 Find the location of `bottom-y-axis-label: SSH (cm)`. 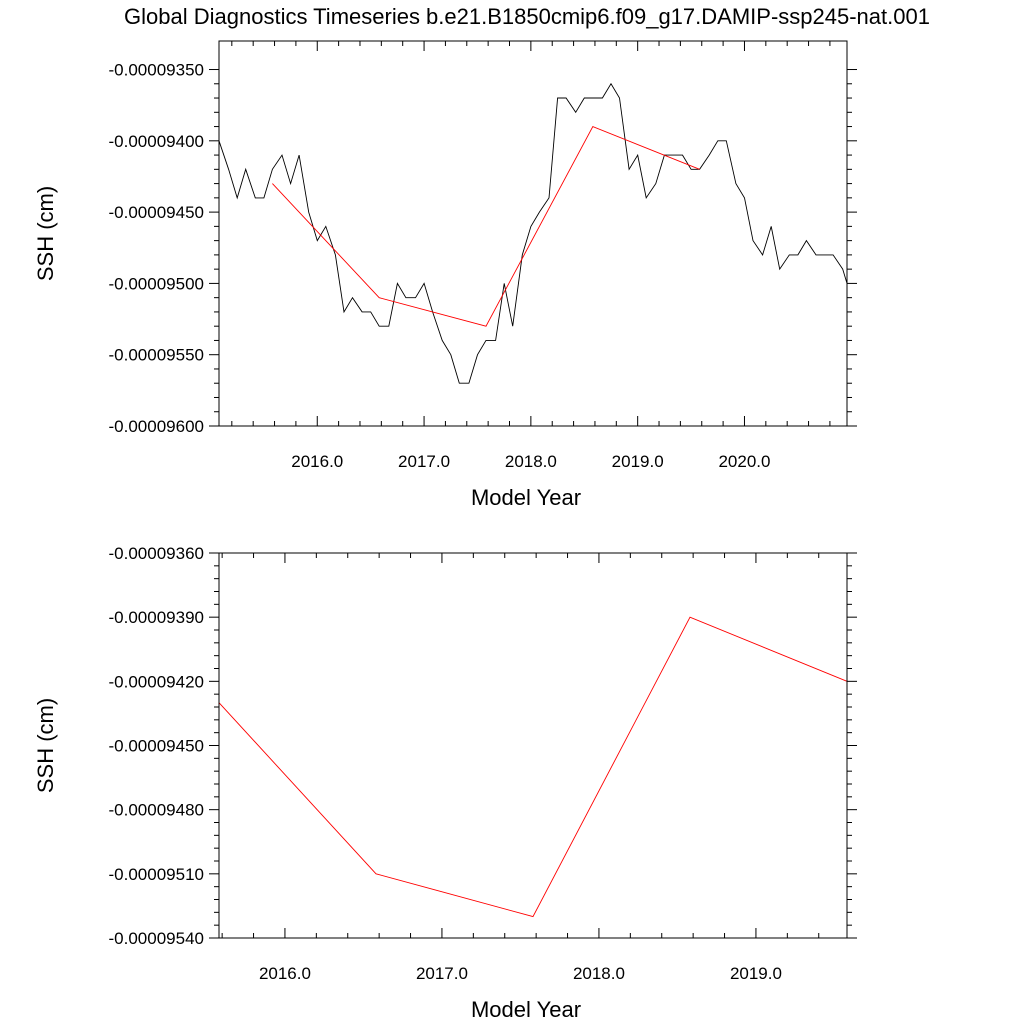

bottom-y-axis-label: SSH (cm) is located at coordinates (45, 745).